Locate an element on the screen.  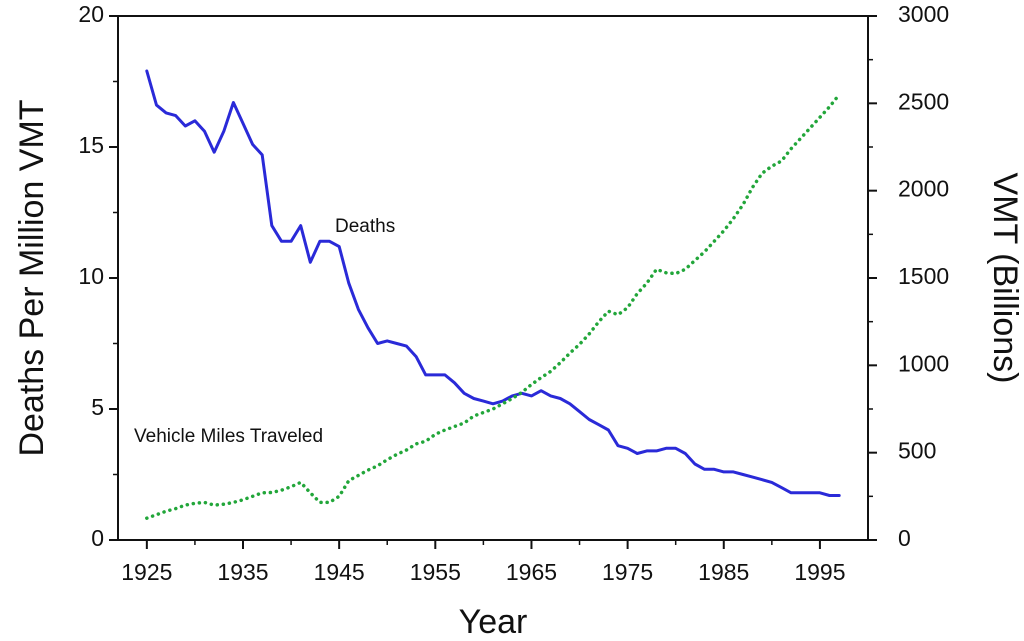
x-tick-label: 1965 is located at coordinates (531, 572).